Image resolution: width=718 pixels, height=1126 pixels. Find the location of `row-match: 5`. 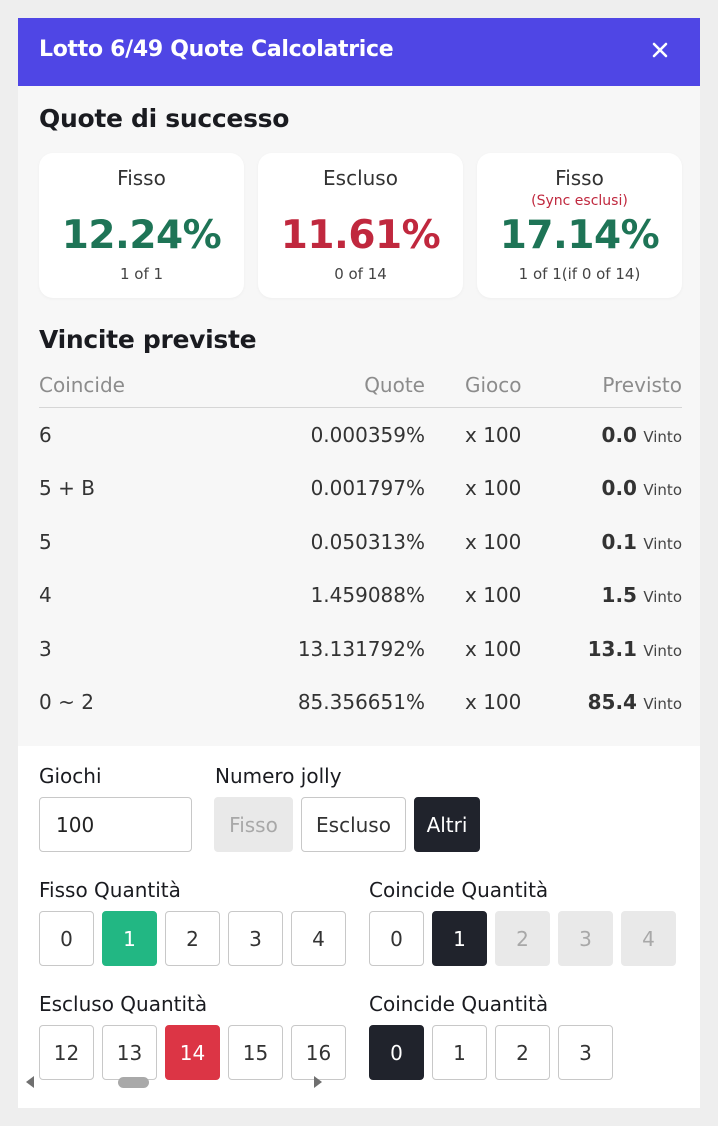

row-match: 5 is located at coordinates (45, 542).